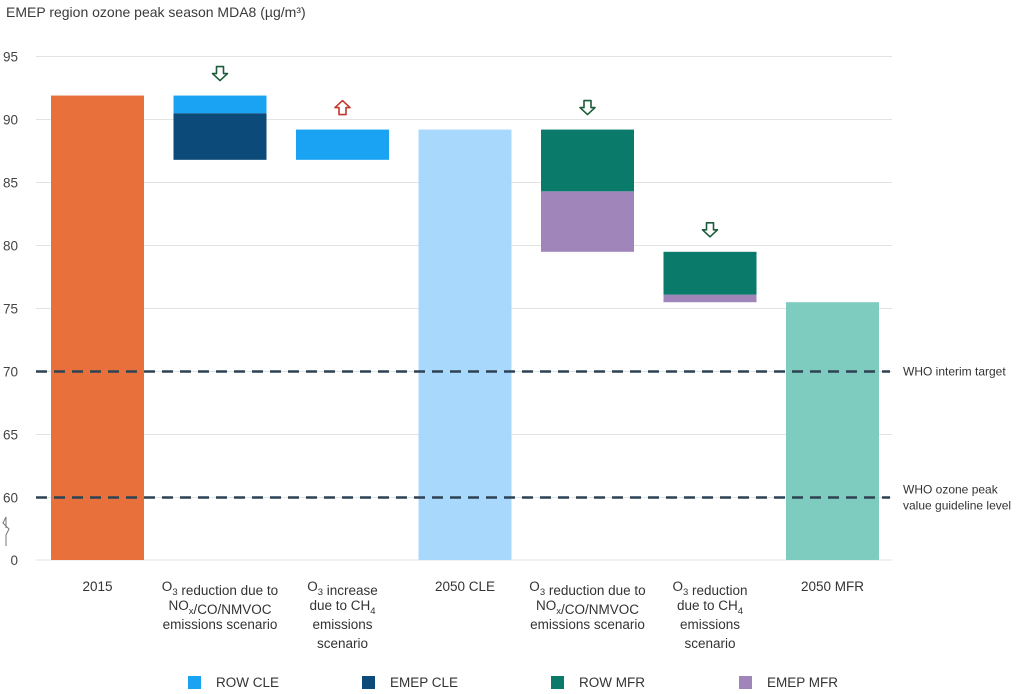  Describe the element at coordinates (832, 586) in the screenshot. I see `x-category-label: 2050 MFR` at that location.